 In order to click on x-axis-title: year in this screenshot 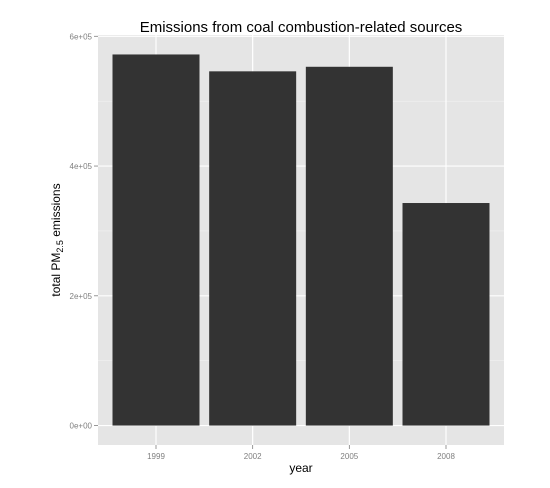, I will do `click(300, 468)`.